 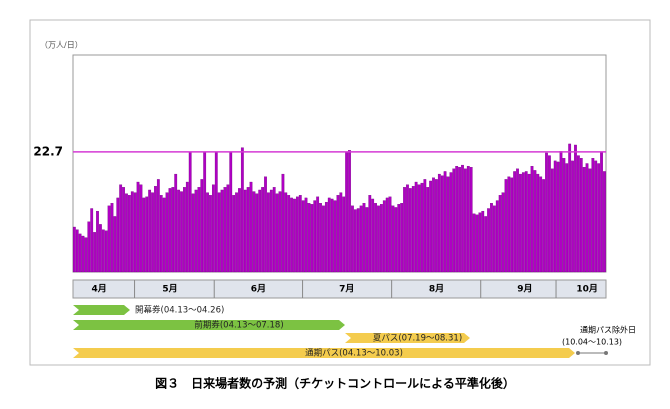 I want to click on x-tick-label: 8月, so click(x=436, y=289).